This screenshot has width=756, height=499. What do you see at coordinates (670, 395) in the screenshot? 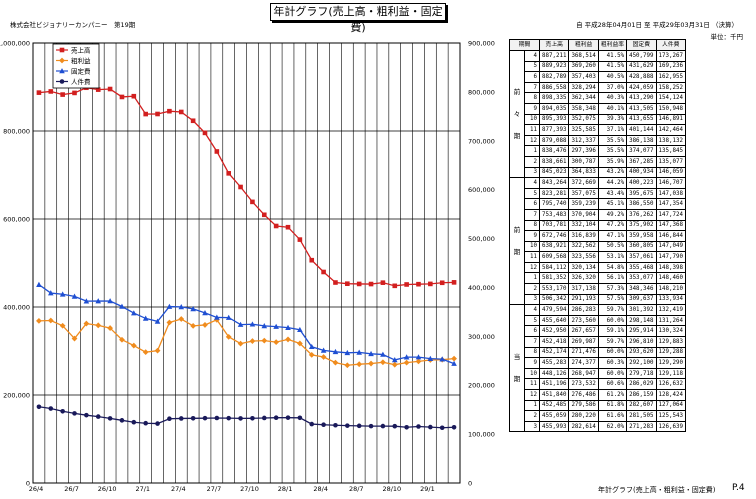
I see `labor-cost-cell: 128,424` at bounding box center [670, 395].